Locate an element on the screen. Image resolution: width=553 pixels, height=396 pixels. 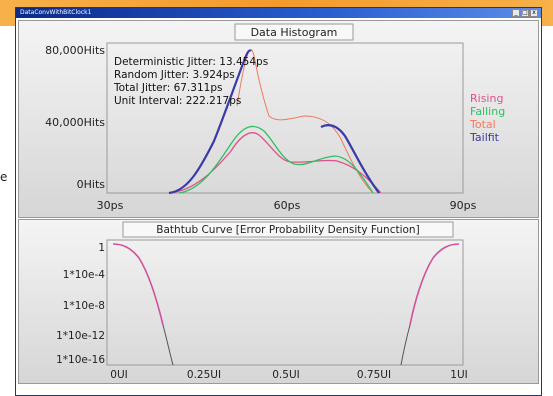
series-tailfit-right-line is located at coordinates (350, 159).